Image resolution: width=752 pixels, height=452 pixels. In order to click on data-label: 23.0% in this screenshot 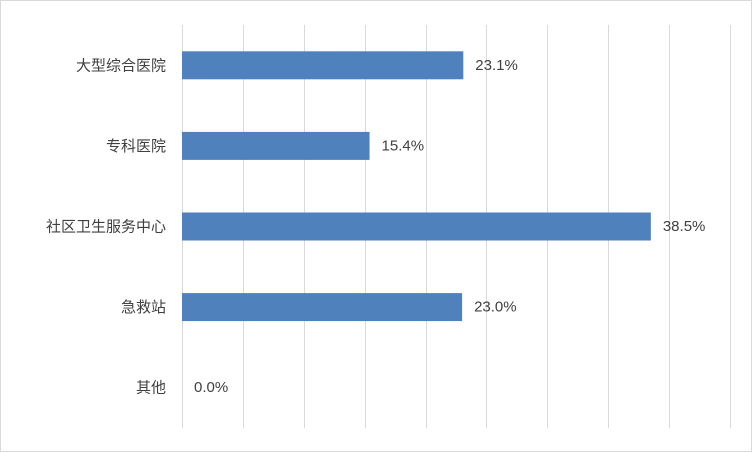, I will do `click(495, 307)`.